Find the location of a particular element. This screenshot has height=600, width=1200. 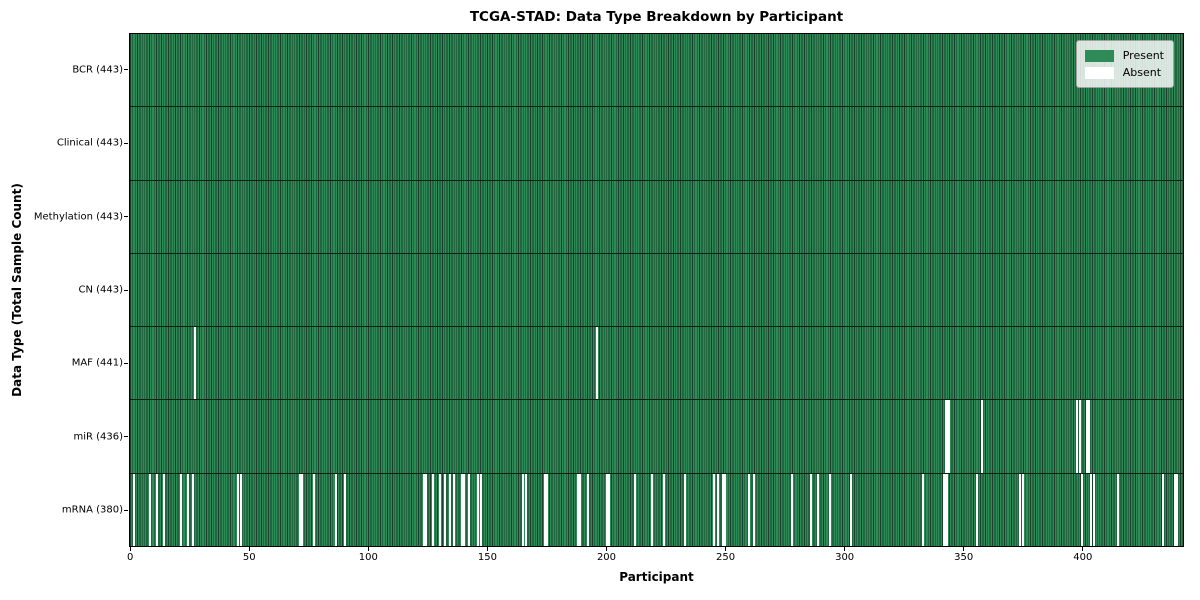

y-tick-label-methylation: Methylation (443) is located at coordinates (78, 217).